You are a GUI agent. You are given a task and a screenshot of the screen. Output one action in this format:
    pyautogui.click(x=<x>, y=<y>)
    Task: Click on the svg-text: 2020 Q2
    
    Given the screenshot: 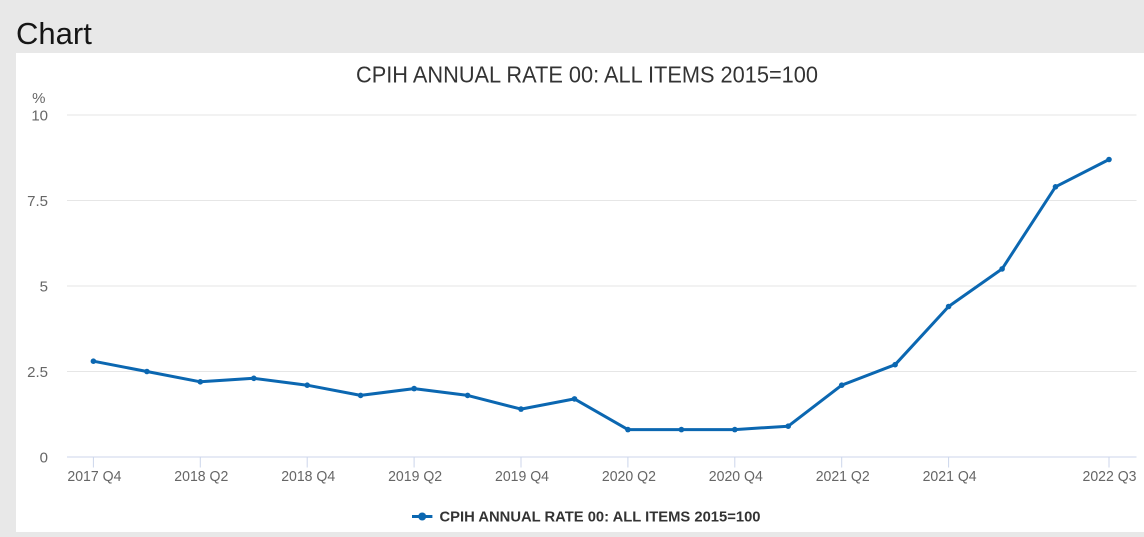 What is the action you would take?
    pyautogui.click(x=629, y=476)
    